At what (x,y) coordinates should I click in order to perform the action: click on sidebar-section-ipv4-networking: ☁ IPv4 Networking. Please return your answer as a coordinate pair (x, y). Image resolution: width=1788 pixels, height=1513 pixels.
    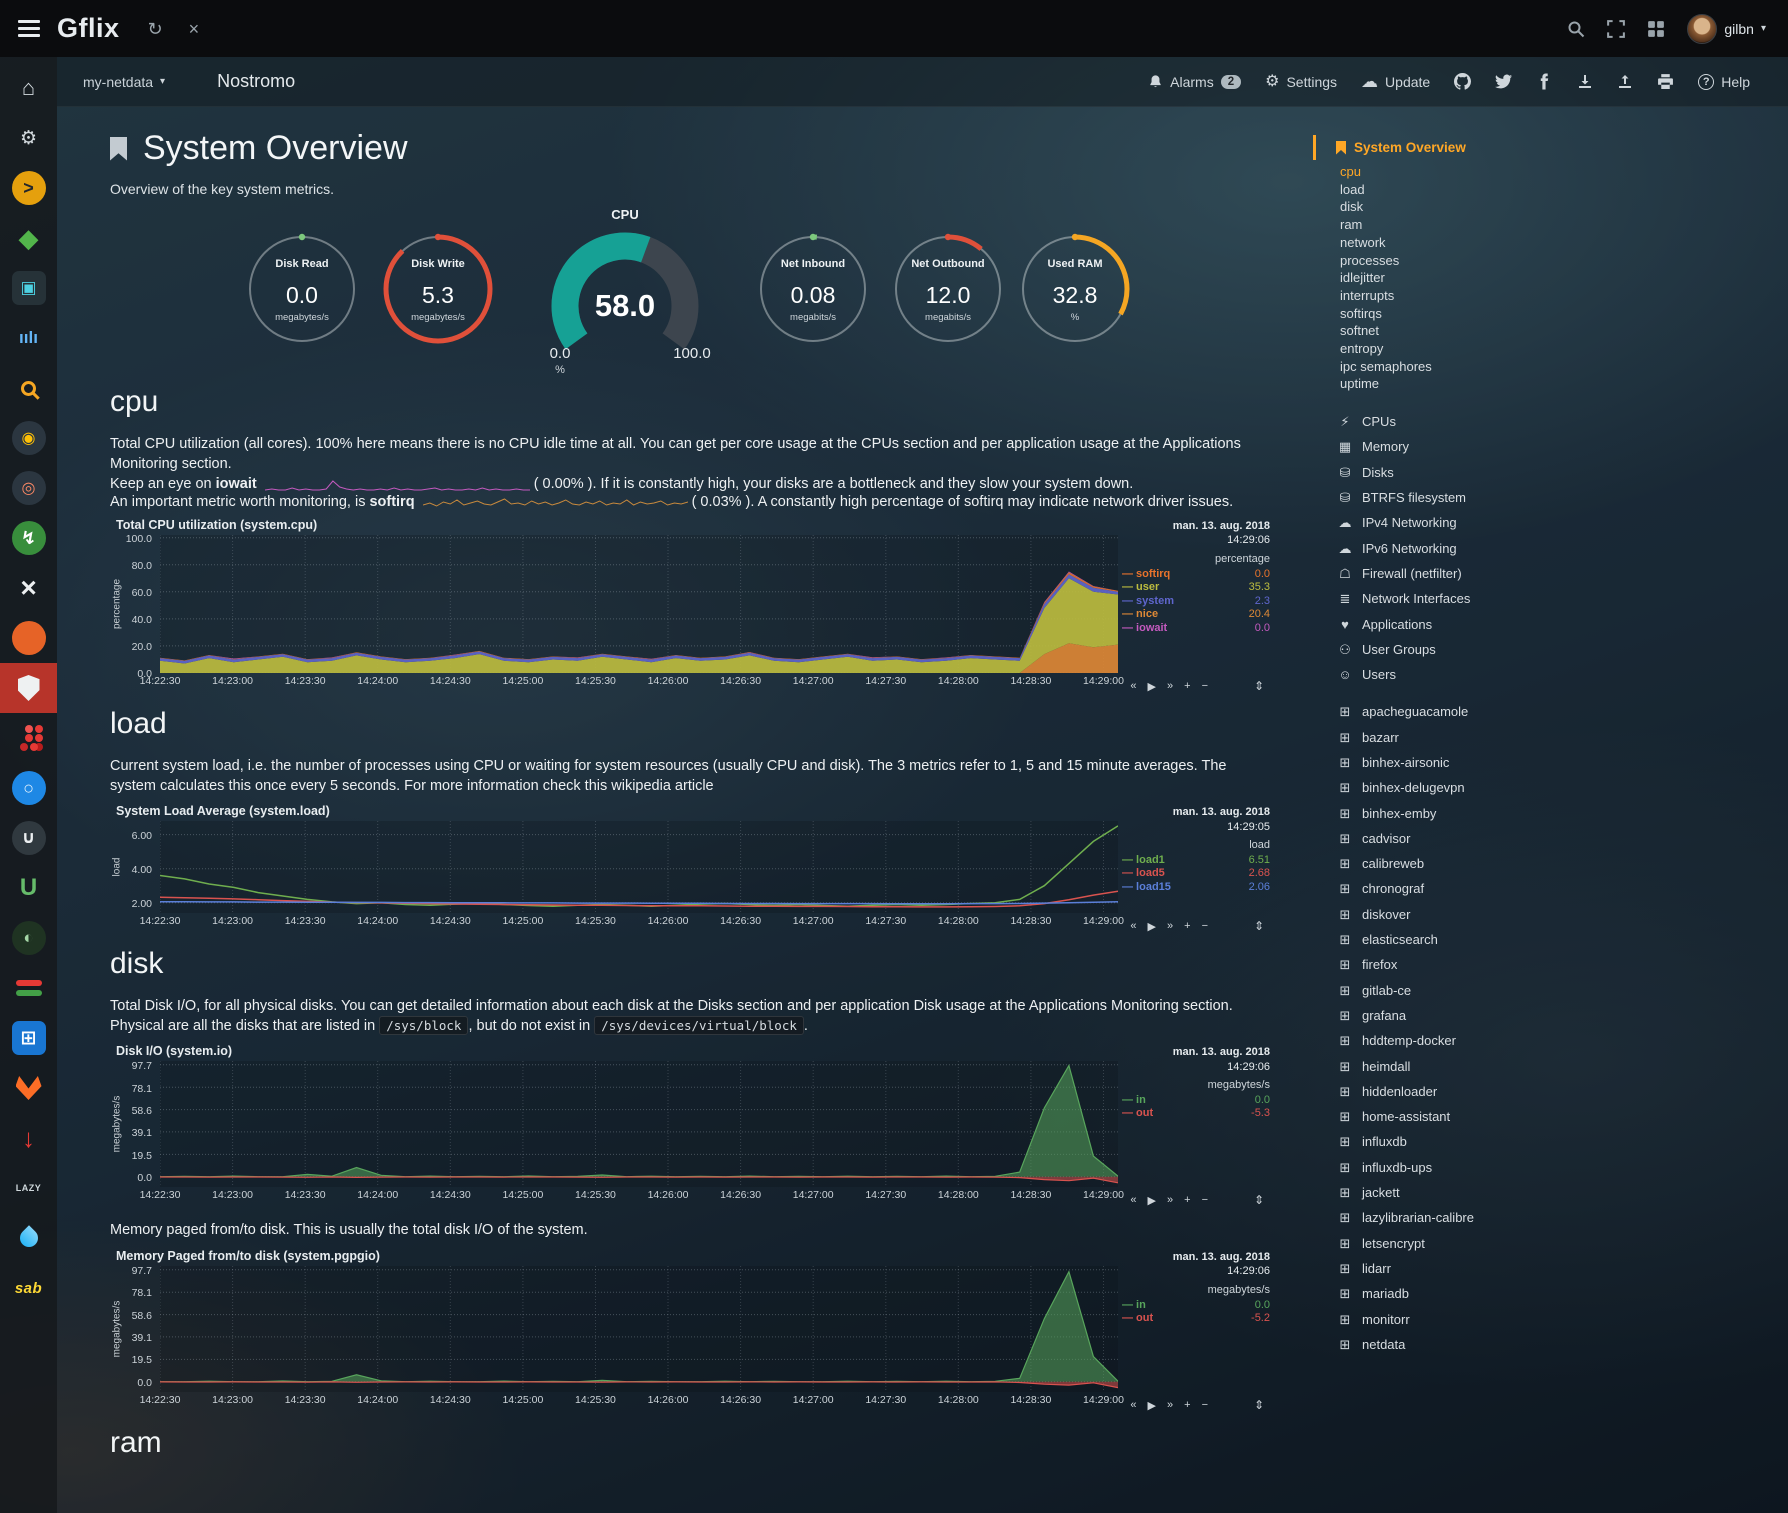
    Looking at the image, I should click on (1550, 522).